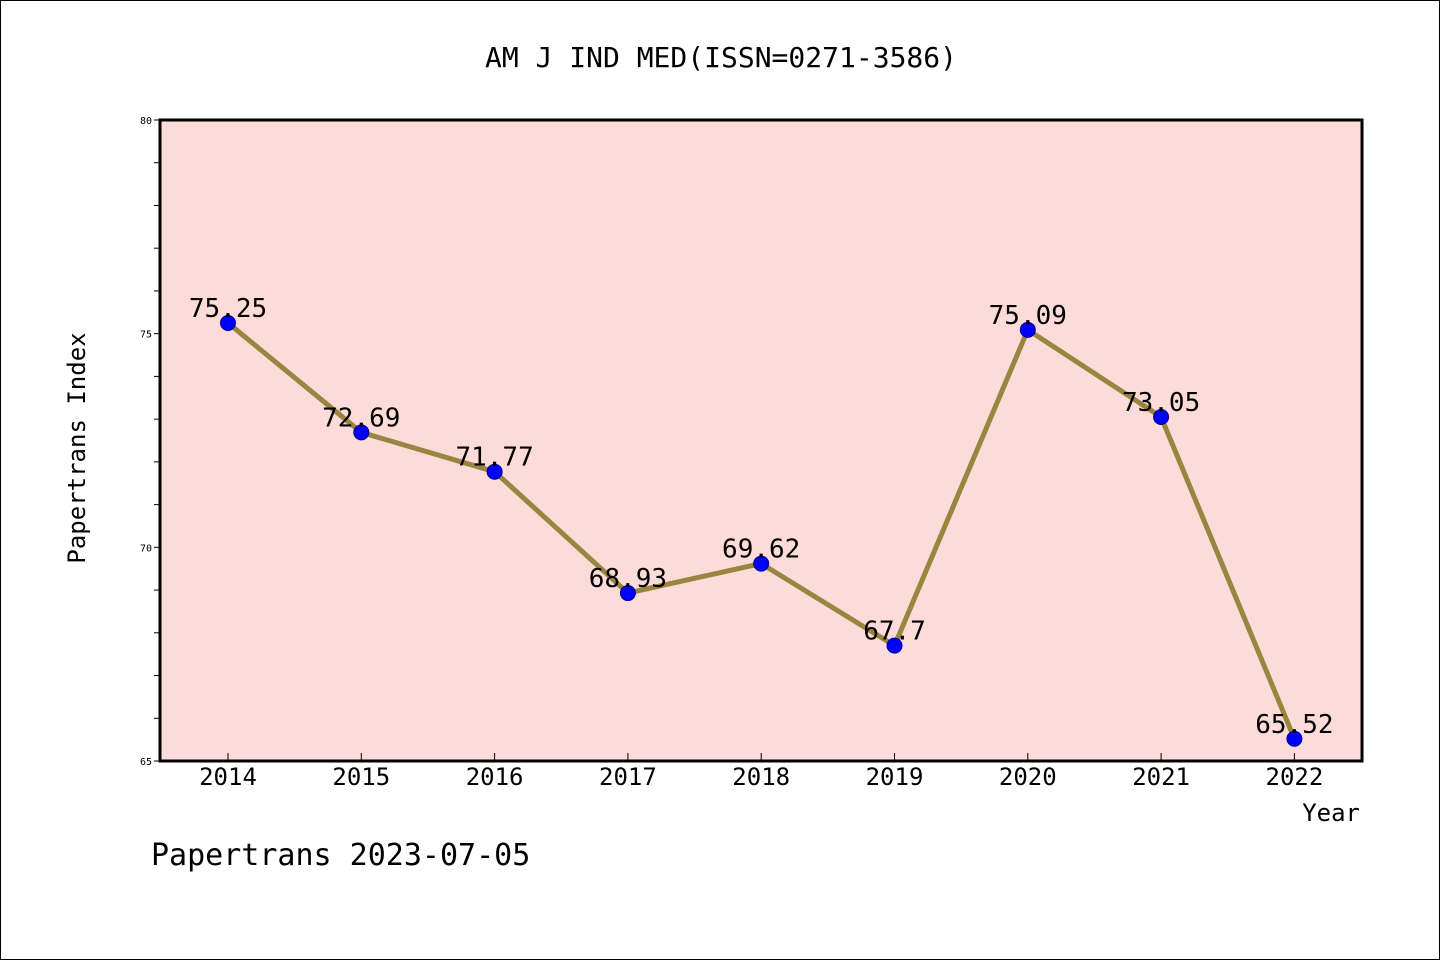 This screenshot has height=964, width=1440. Describe the element at coordinates (895, 777) in the screenshot. I see `x-tick-label: 2019` at that location.